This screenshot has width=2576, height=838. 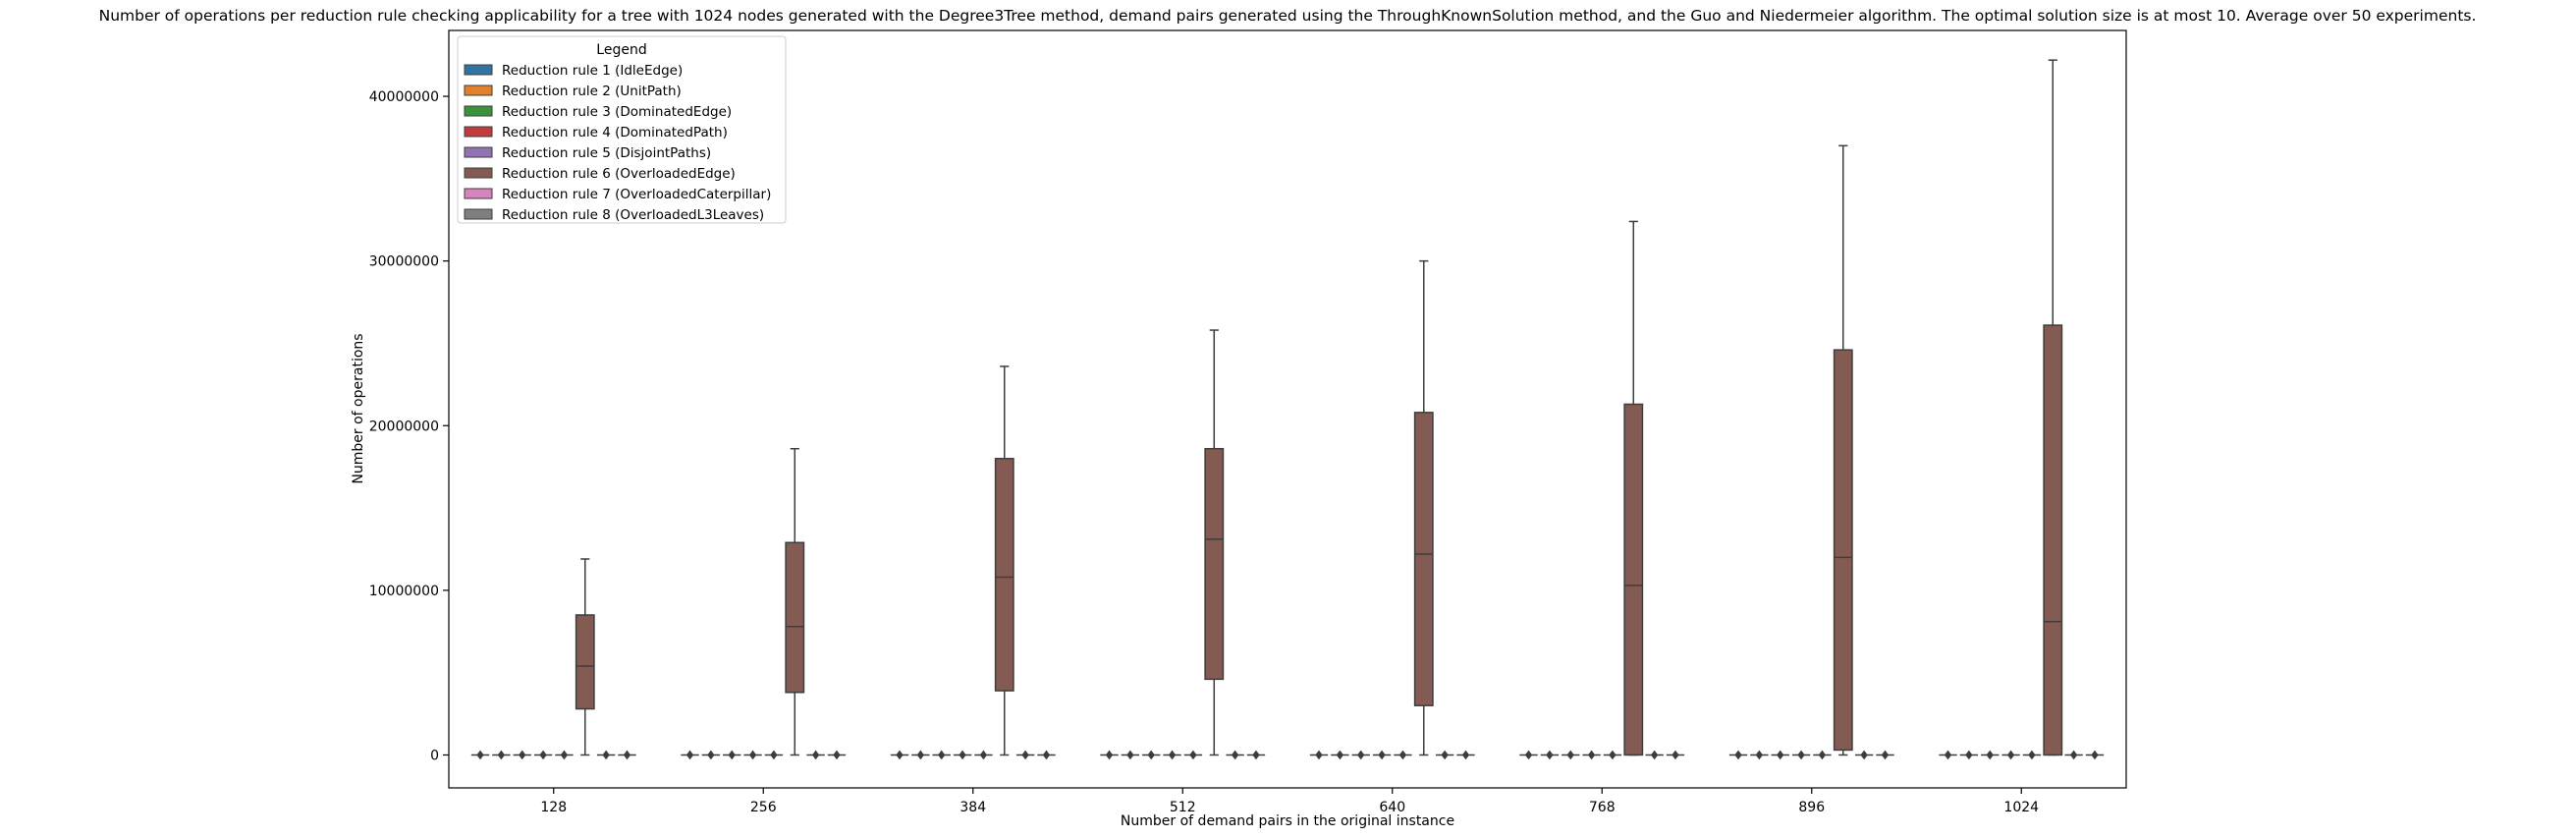 What do you see at coordinates (617, 112) in the screenshot?
I see `legend-label: Reduction rule 3 (DominatedEdge)` at bounding box center [617, 112].